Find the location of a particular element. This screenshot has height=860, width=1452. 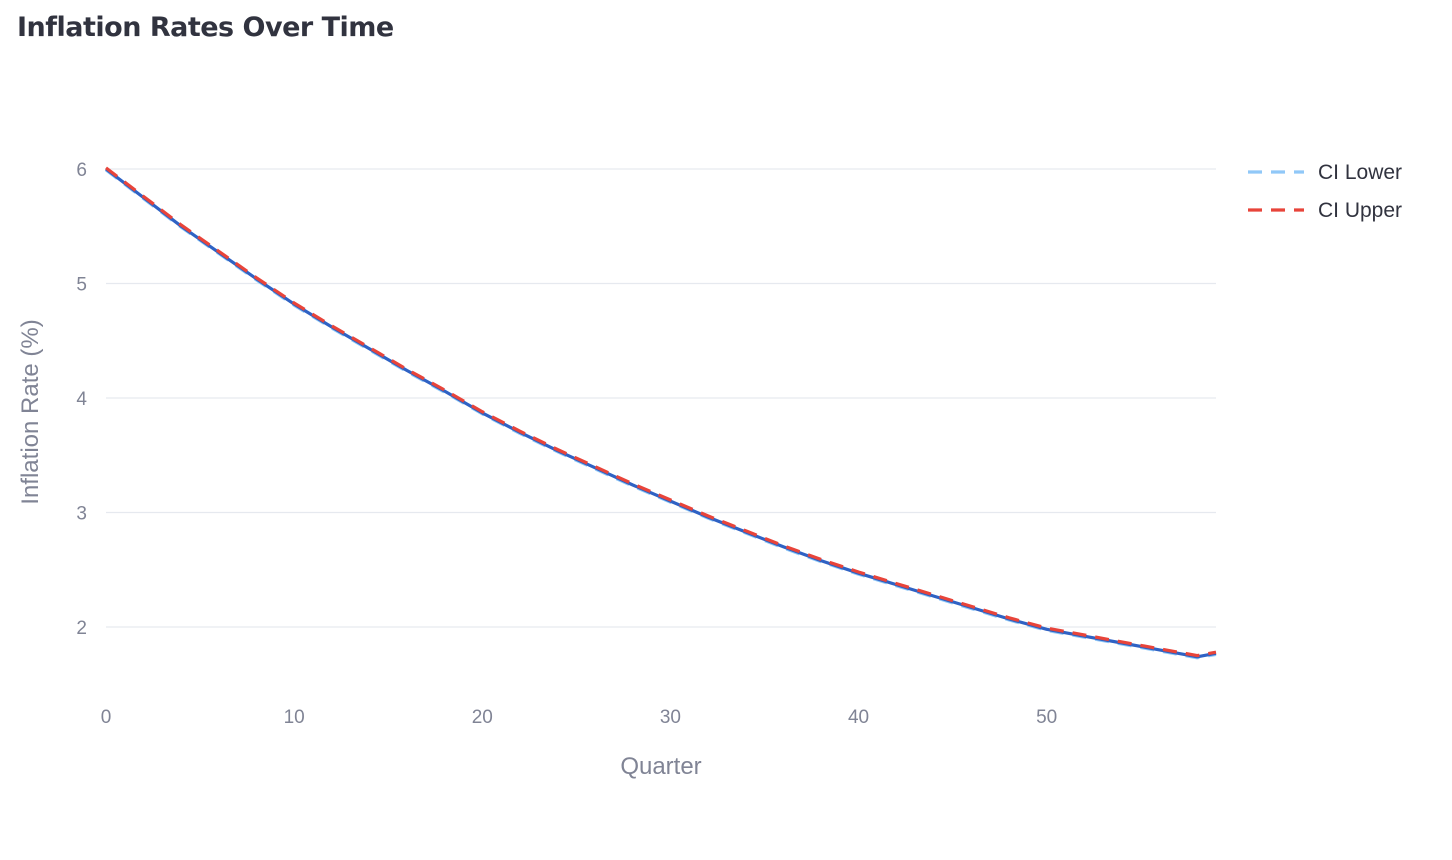

legend-item-ci-lower: CI Lower is located at coordinates (1325, 172).